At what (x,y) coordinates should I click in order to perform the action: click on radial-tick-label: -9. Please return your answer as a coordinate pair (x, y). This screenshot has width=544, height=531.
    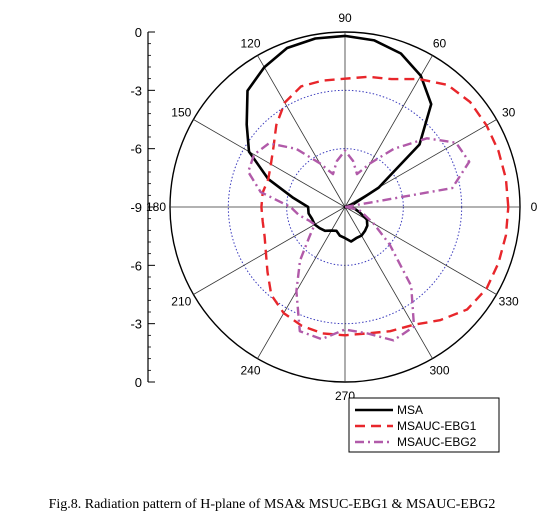
    Looking at the image, I should click on (136, 207).